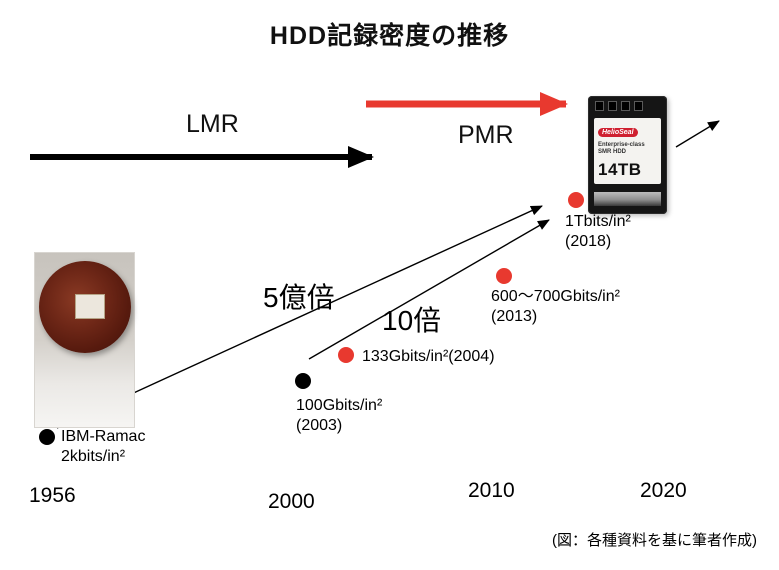  Describe the element at coordinates (618, 132) in the screenshot. I see `helioseal-logo: HelioSeal` at that location.